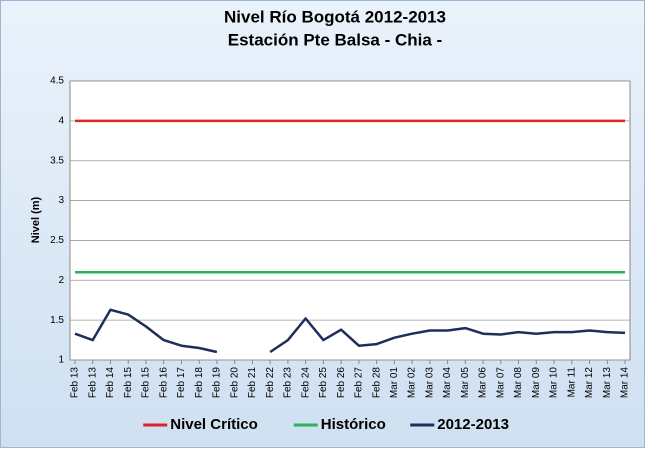 The image size is (645, 453). Describe the element at coordinates (305, 383) in the screenshot. I see `x-tick-label: Feb 24` at that location.